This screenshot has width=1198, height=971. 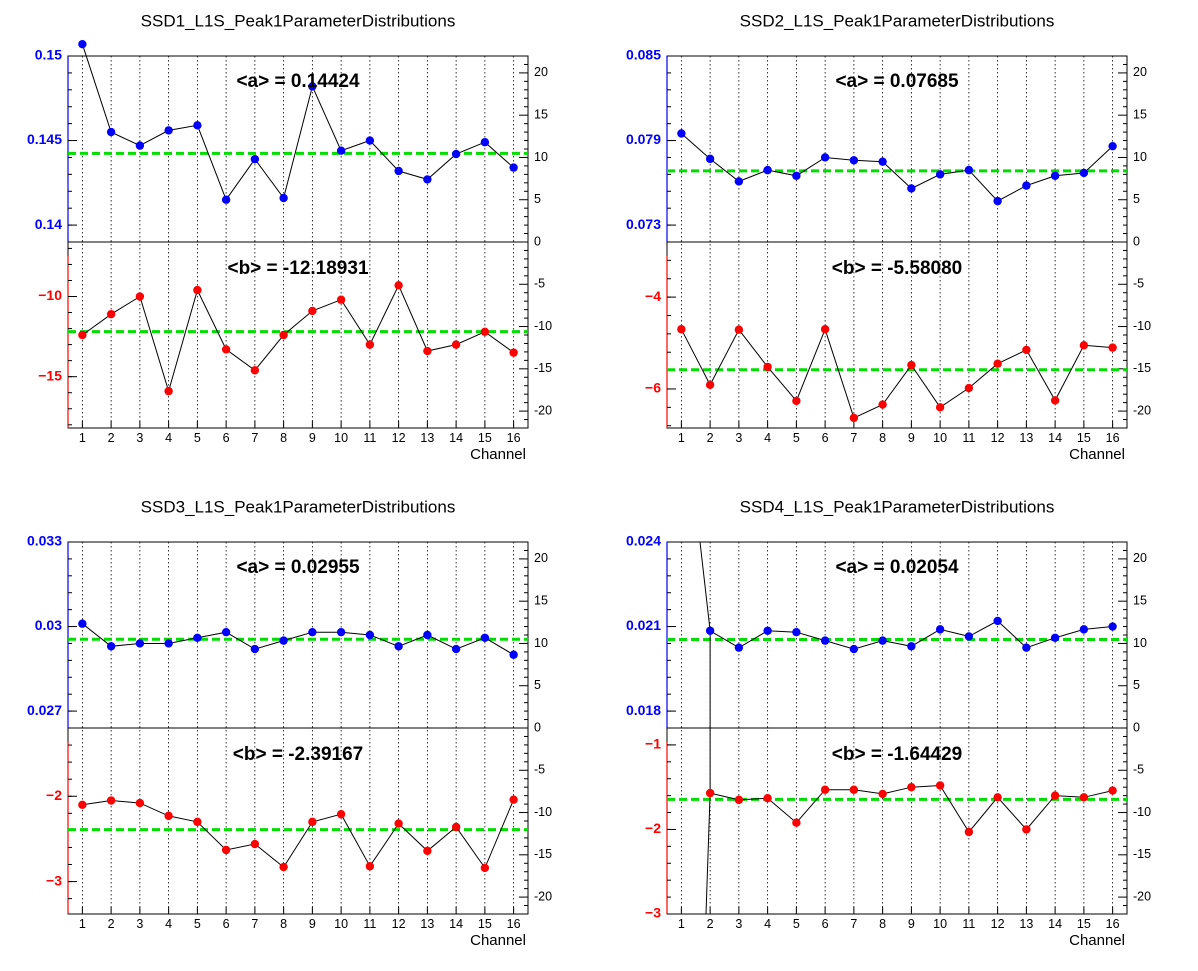 I want to click on left-tick-label-top: 0.033, so click(x=44, y=541).